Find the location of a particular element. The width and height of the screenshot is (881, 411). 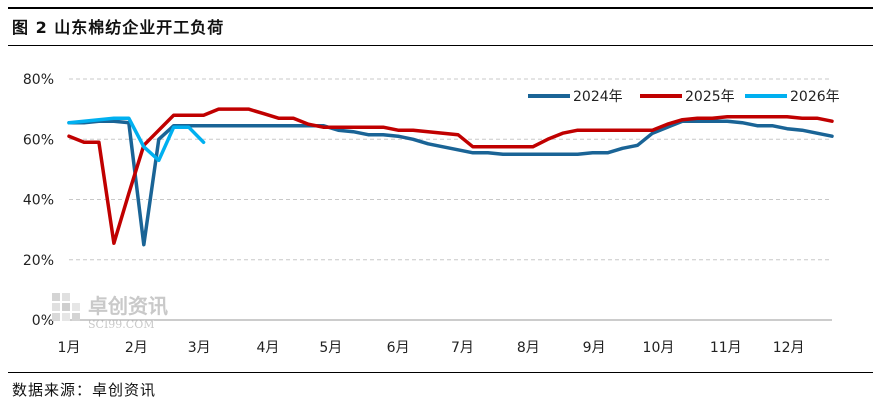

legend-label: 2026年 is located at coordinates (815, 97).